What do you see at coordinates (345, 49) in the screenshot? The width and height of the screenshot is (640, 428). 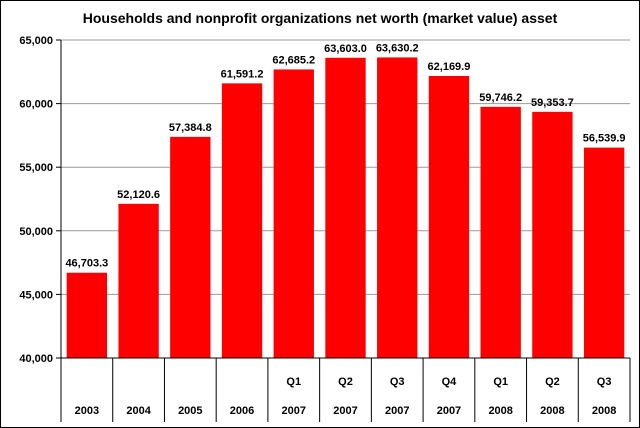 I see `data-label: 63,603.0` at bounding box center [345, 49].